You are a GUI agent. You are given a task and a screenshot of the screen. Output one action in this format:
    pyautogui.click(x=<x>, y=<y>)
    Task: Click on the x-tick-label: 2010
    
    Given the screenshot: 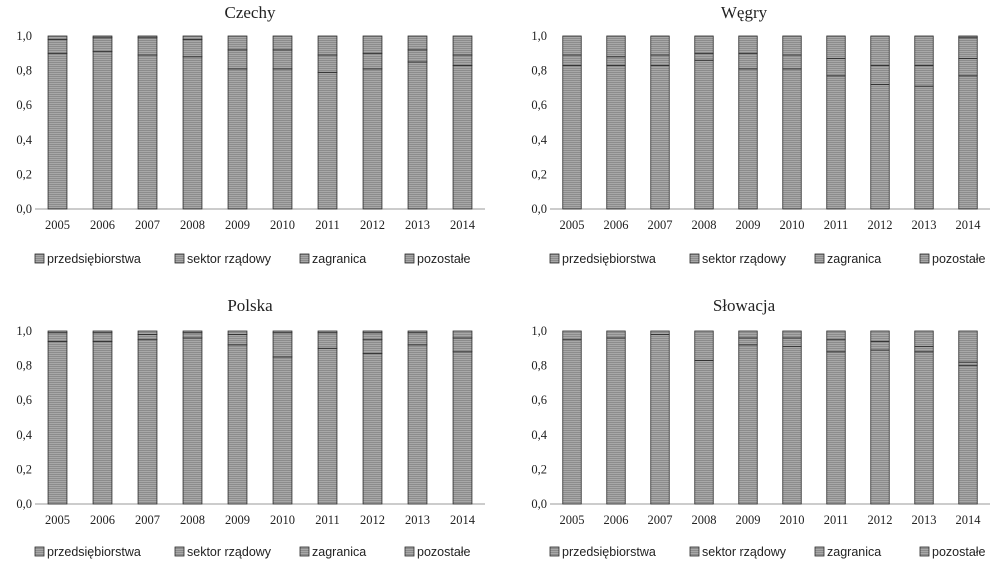 What is the action you would take?
    pyautogui.click(x=792, y=520)
    